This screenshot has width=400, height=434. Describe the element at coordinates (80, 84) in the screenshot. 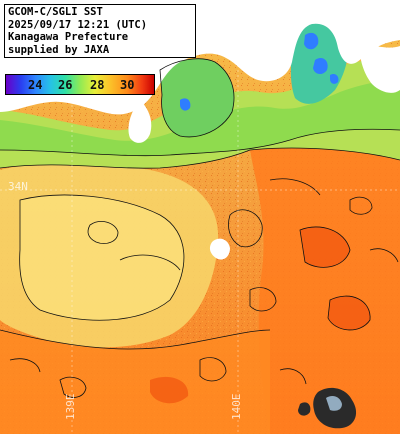

I see `sst-colorbar: 24 26 28 30` at that location.